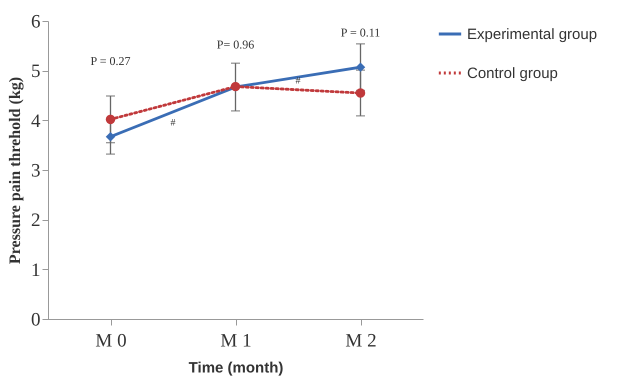  I want to click on x-tick-label: M 2, so click(361, 341).